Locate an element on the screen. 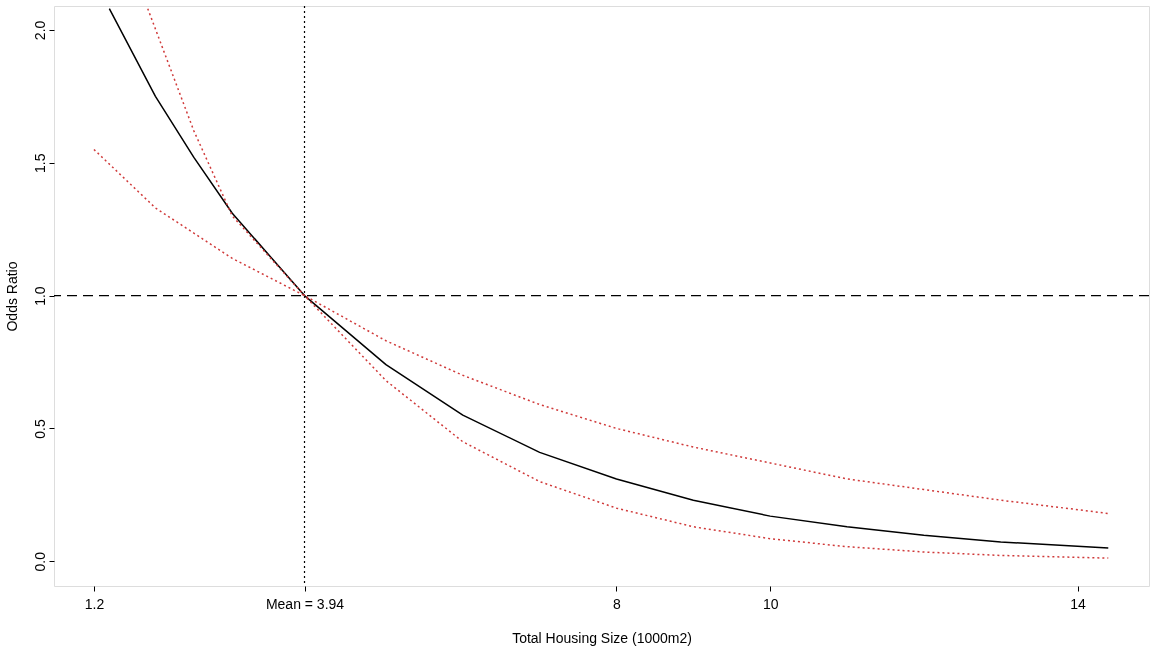 The height and width of the screenshot is (656, 1163). x-axis-title: Total Housing Size (1000m2) is located at coordinates (602, 637).